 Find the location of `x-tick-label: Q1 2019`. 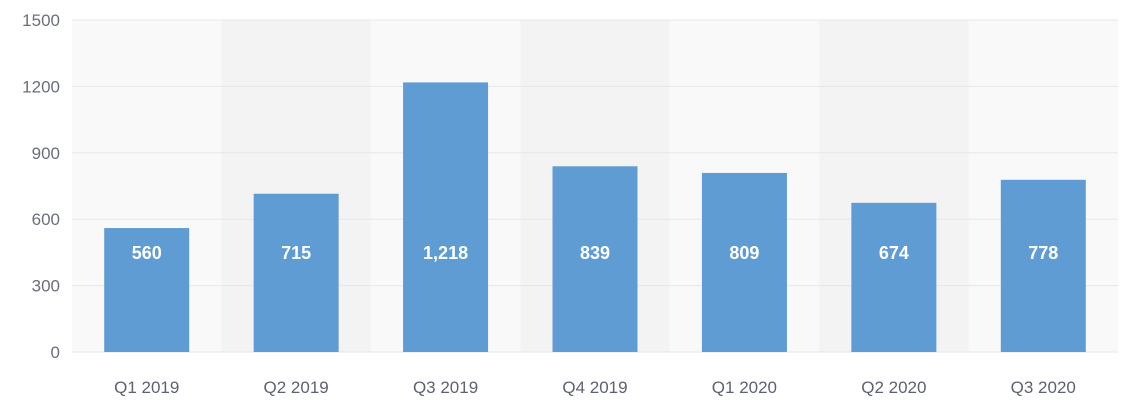

x-tick-label: Q1 2019 is located at coordinates (146, 387).